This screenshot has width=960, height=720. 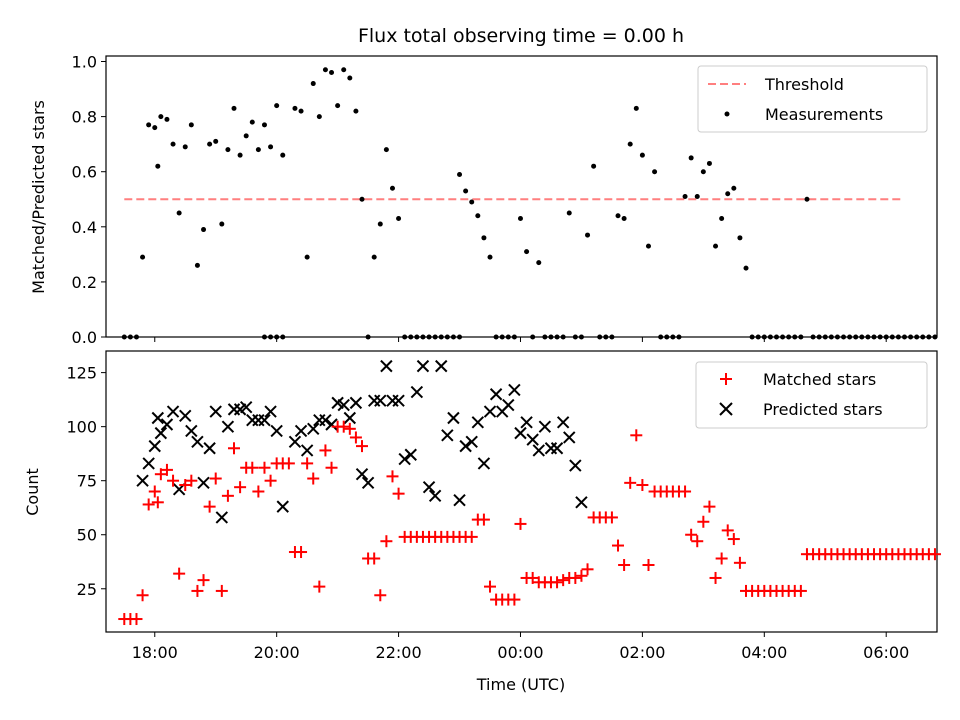 What do you see at coordinates (84, 117) in the screenshot?
I see `top-y-tick-label: 0.8` at bounding box center [84, 117].